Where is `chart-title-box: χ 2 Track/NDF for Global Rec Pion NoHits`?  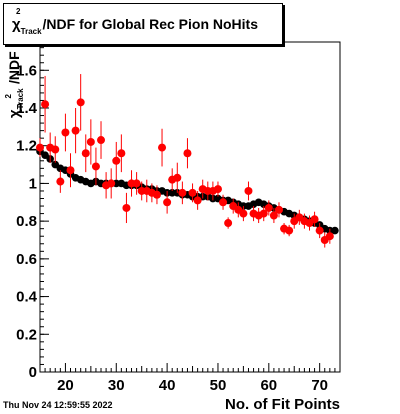
chart-title-box: χ 2 Track/NDF for Global Rec Pion NoHits is located at coordinates (143, 24).